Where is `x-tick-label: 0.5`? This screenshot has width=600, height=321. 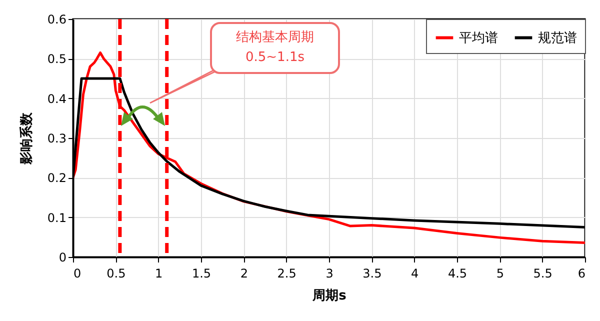 x-tick-label: 0.5 is located at coordinates (116, 273).